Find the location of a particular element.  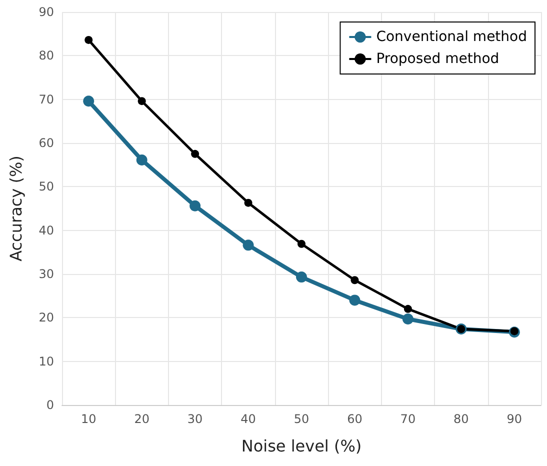

y-tick-label: 40 is located at coordinates (46, 230).